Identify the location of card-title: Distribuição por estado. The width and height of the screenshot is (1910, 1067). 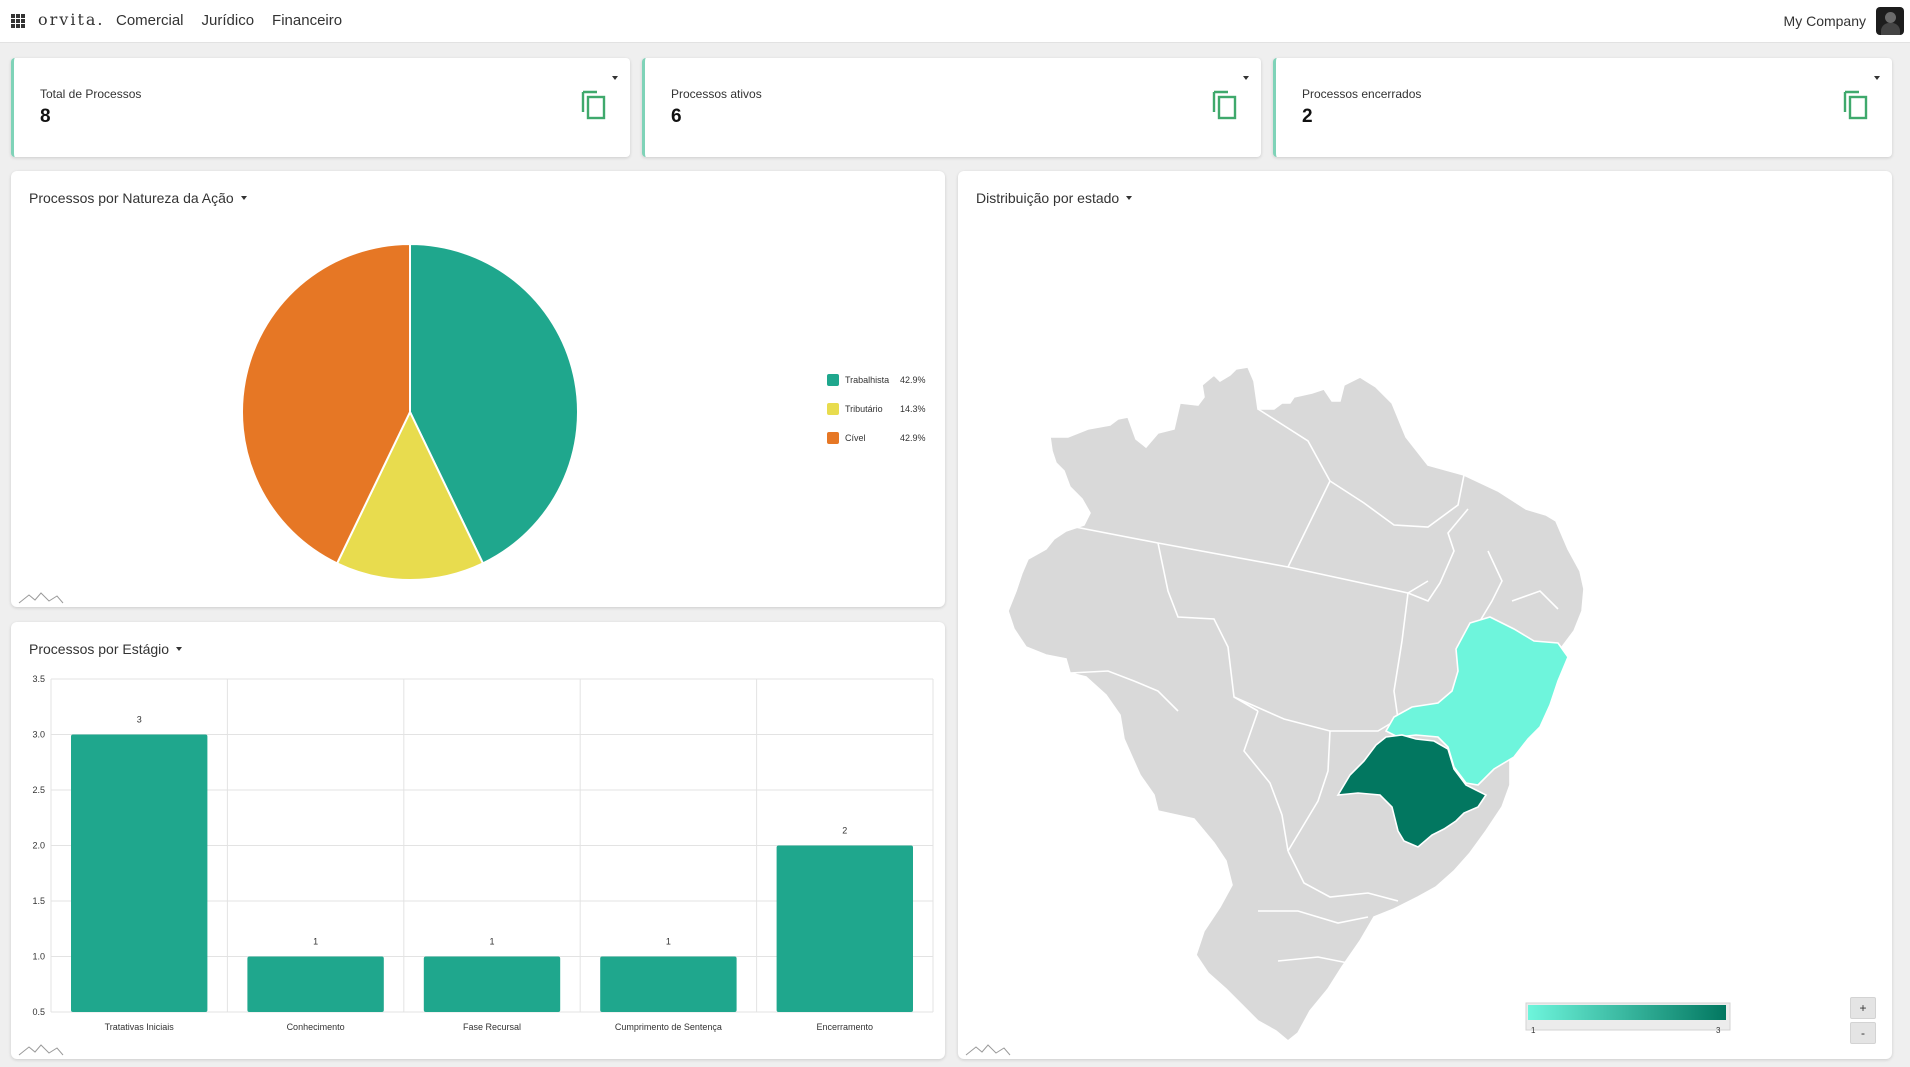
(1054, 198).